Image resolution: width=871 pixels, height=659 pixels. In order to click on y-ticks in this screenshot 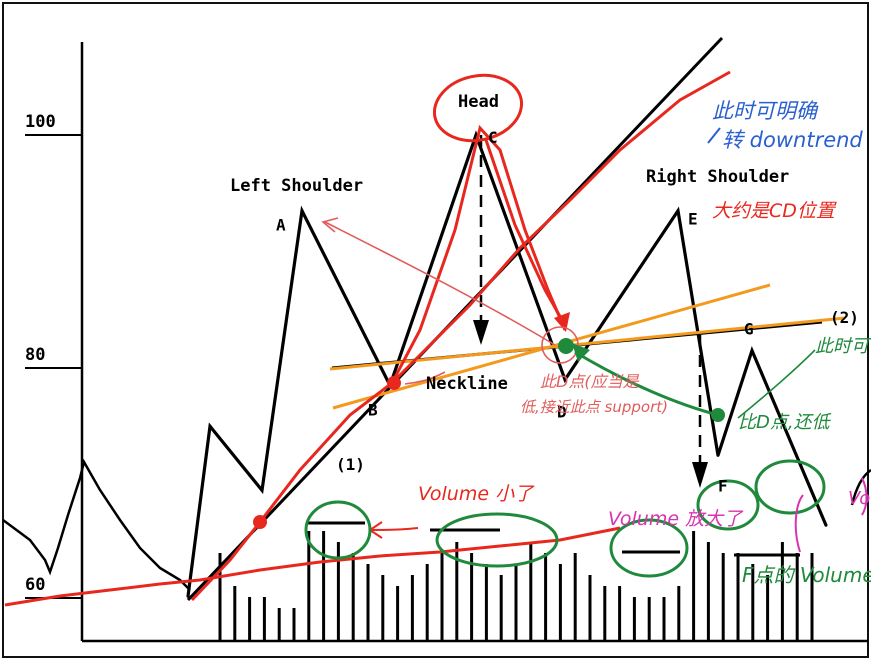, I will do `click(53, 366)`.